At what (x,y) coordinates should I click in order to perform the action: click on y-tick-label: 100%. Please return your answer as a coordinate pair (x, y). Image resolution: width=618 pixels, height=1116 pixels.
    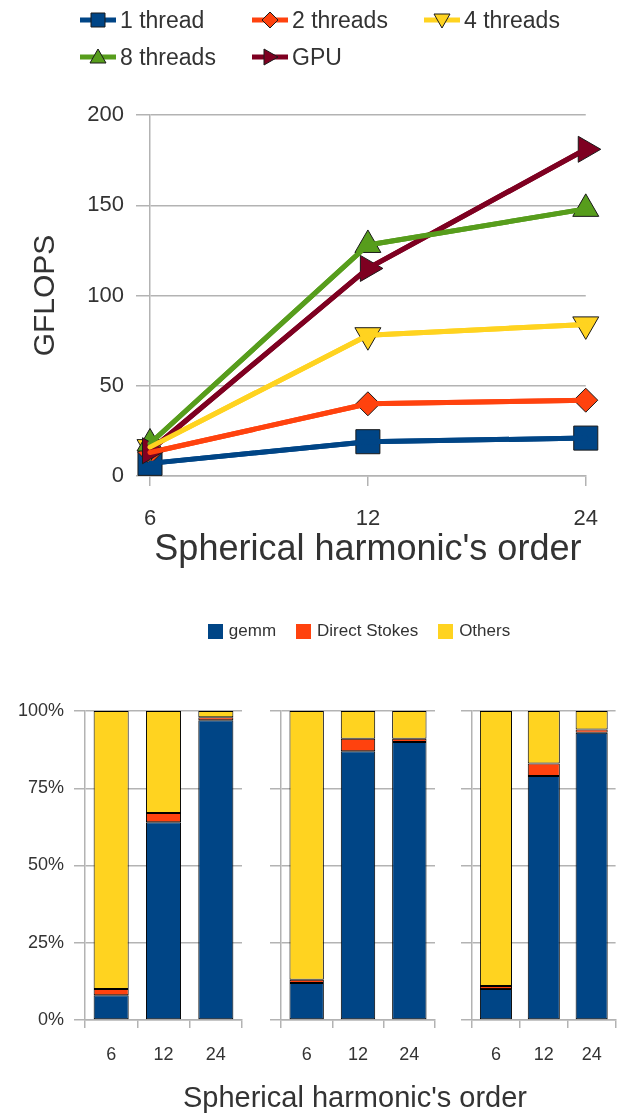
    Looking at the image, I should click on (40, 709).